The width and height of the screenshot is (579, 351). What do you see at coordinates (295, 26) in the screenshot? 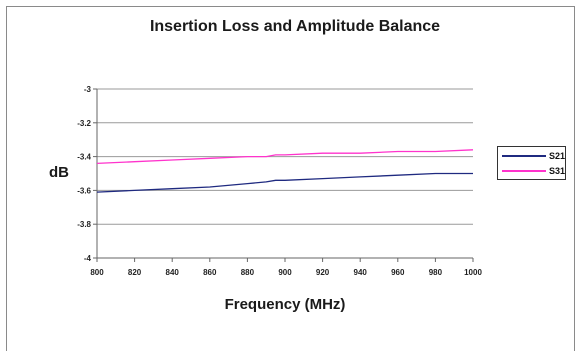
I see `chart-title: Insertion Loss and Amplitude Balance` at bounding box center [295, 26].